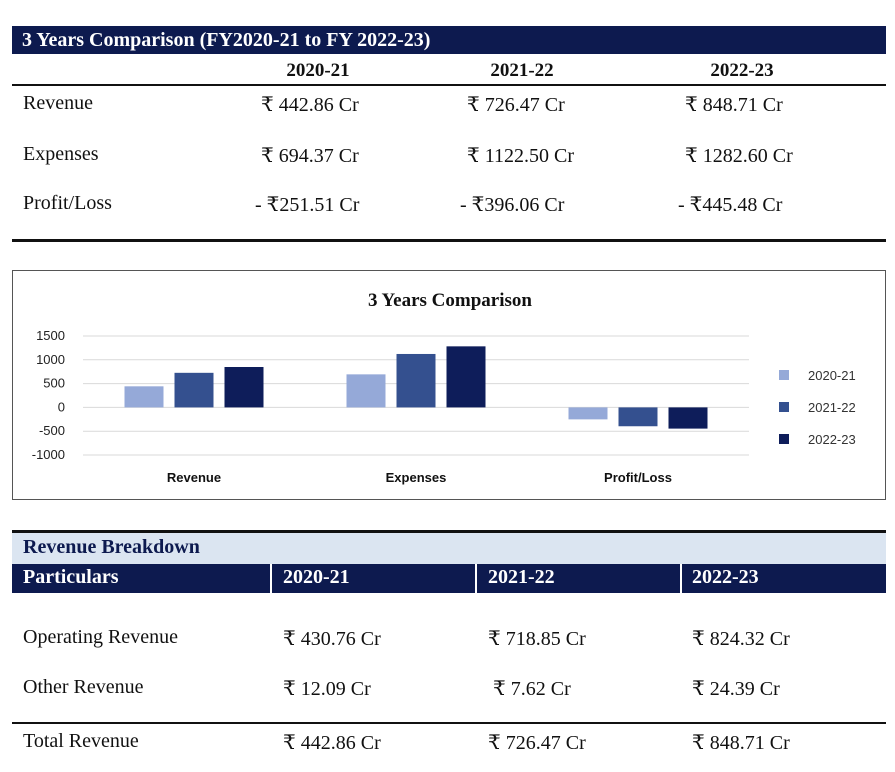 The height and width of the screenshot is (772, 895). Describe the element at coordinates (449, 723) in the screenshot. I see `total-divider` at that location.